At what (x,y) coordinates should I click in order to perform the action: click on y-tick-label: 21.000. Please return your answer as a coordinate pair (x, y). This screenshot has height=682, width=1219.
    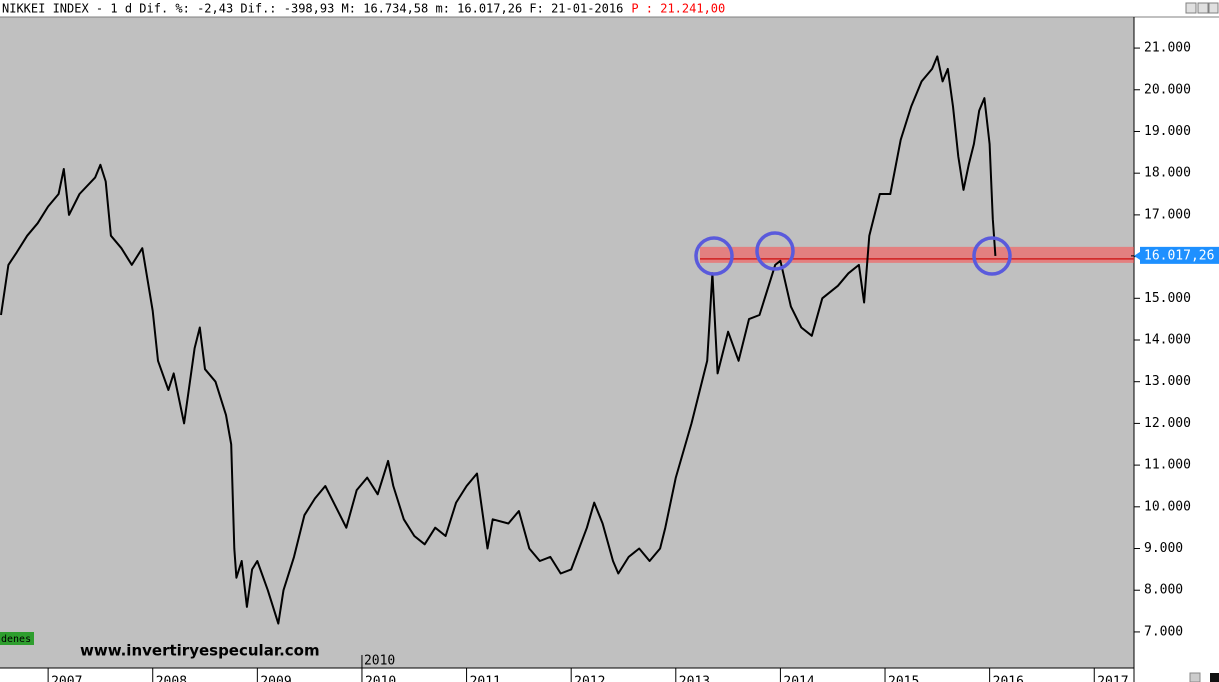
    Looking at the image, I should click on (1167, 48).